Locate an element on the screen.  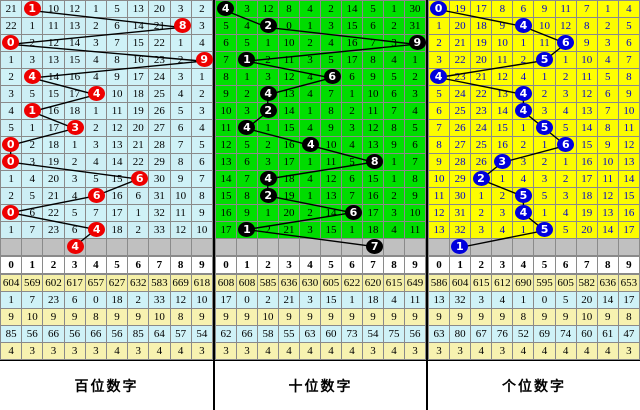
hit-ball-hundreds-row7: 3 is located at coordinates (75, 127).